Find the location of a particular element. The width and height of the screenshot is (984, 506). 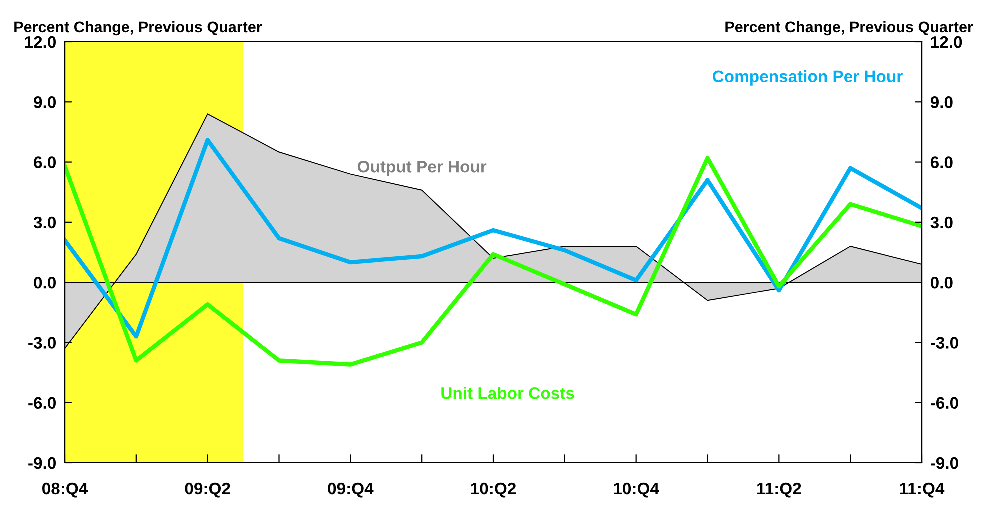

x-tick-label: 11:Q2 is located at coordinates (780, 490).